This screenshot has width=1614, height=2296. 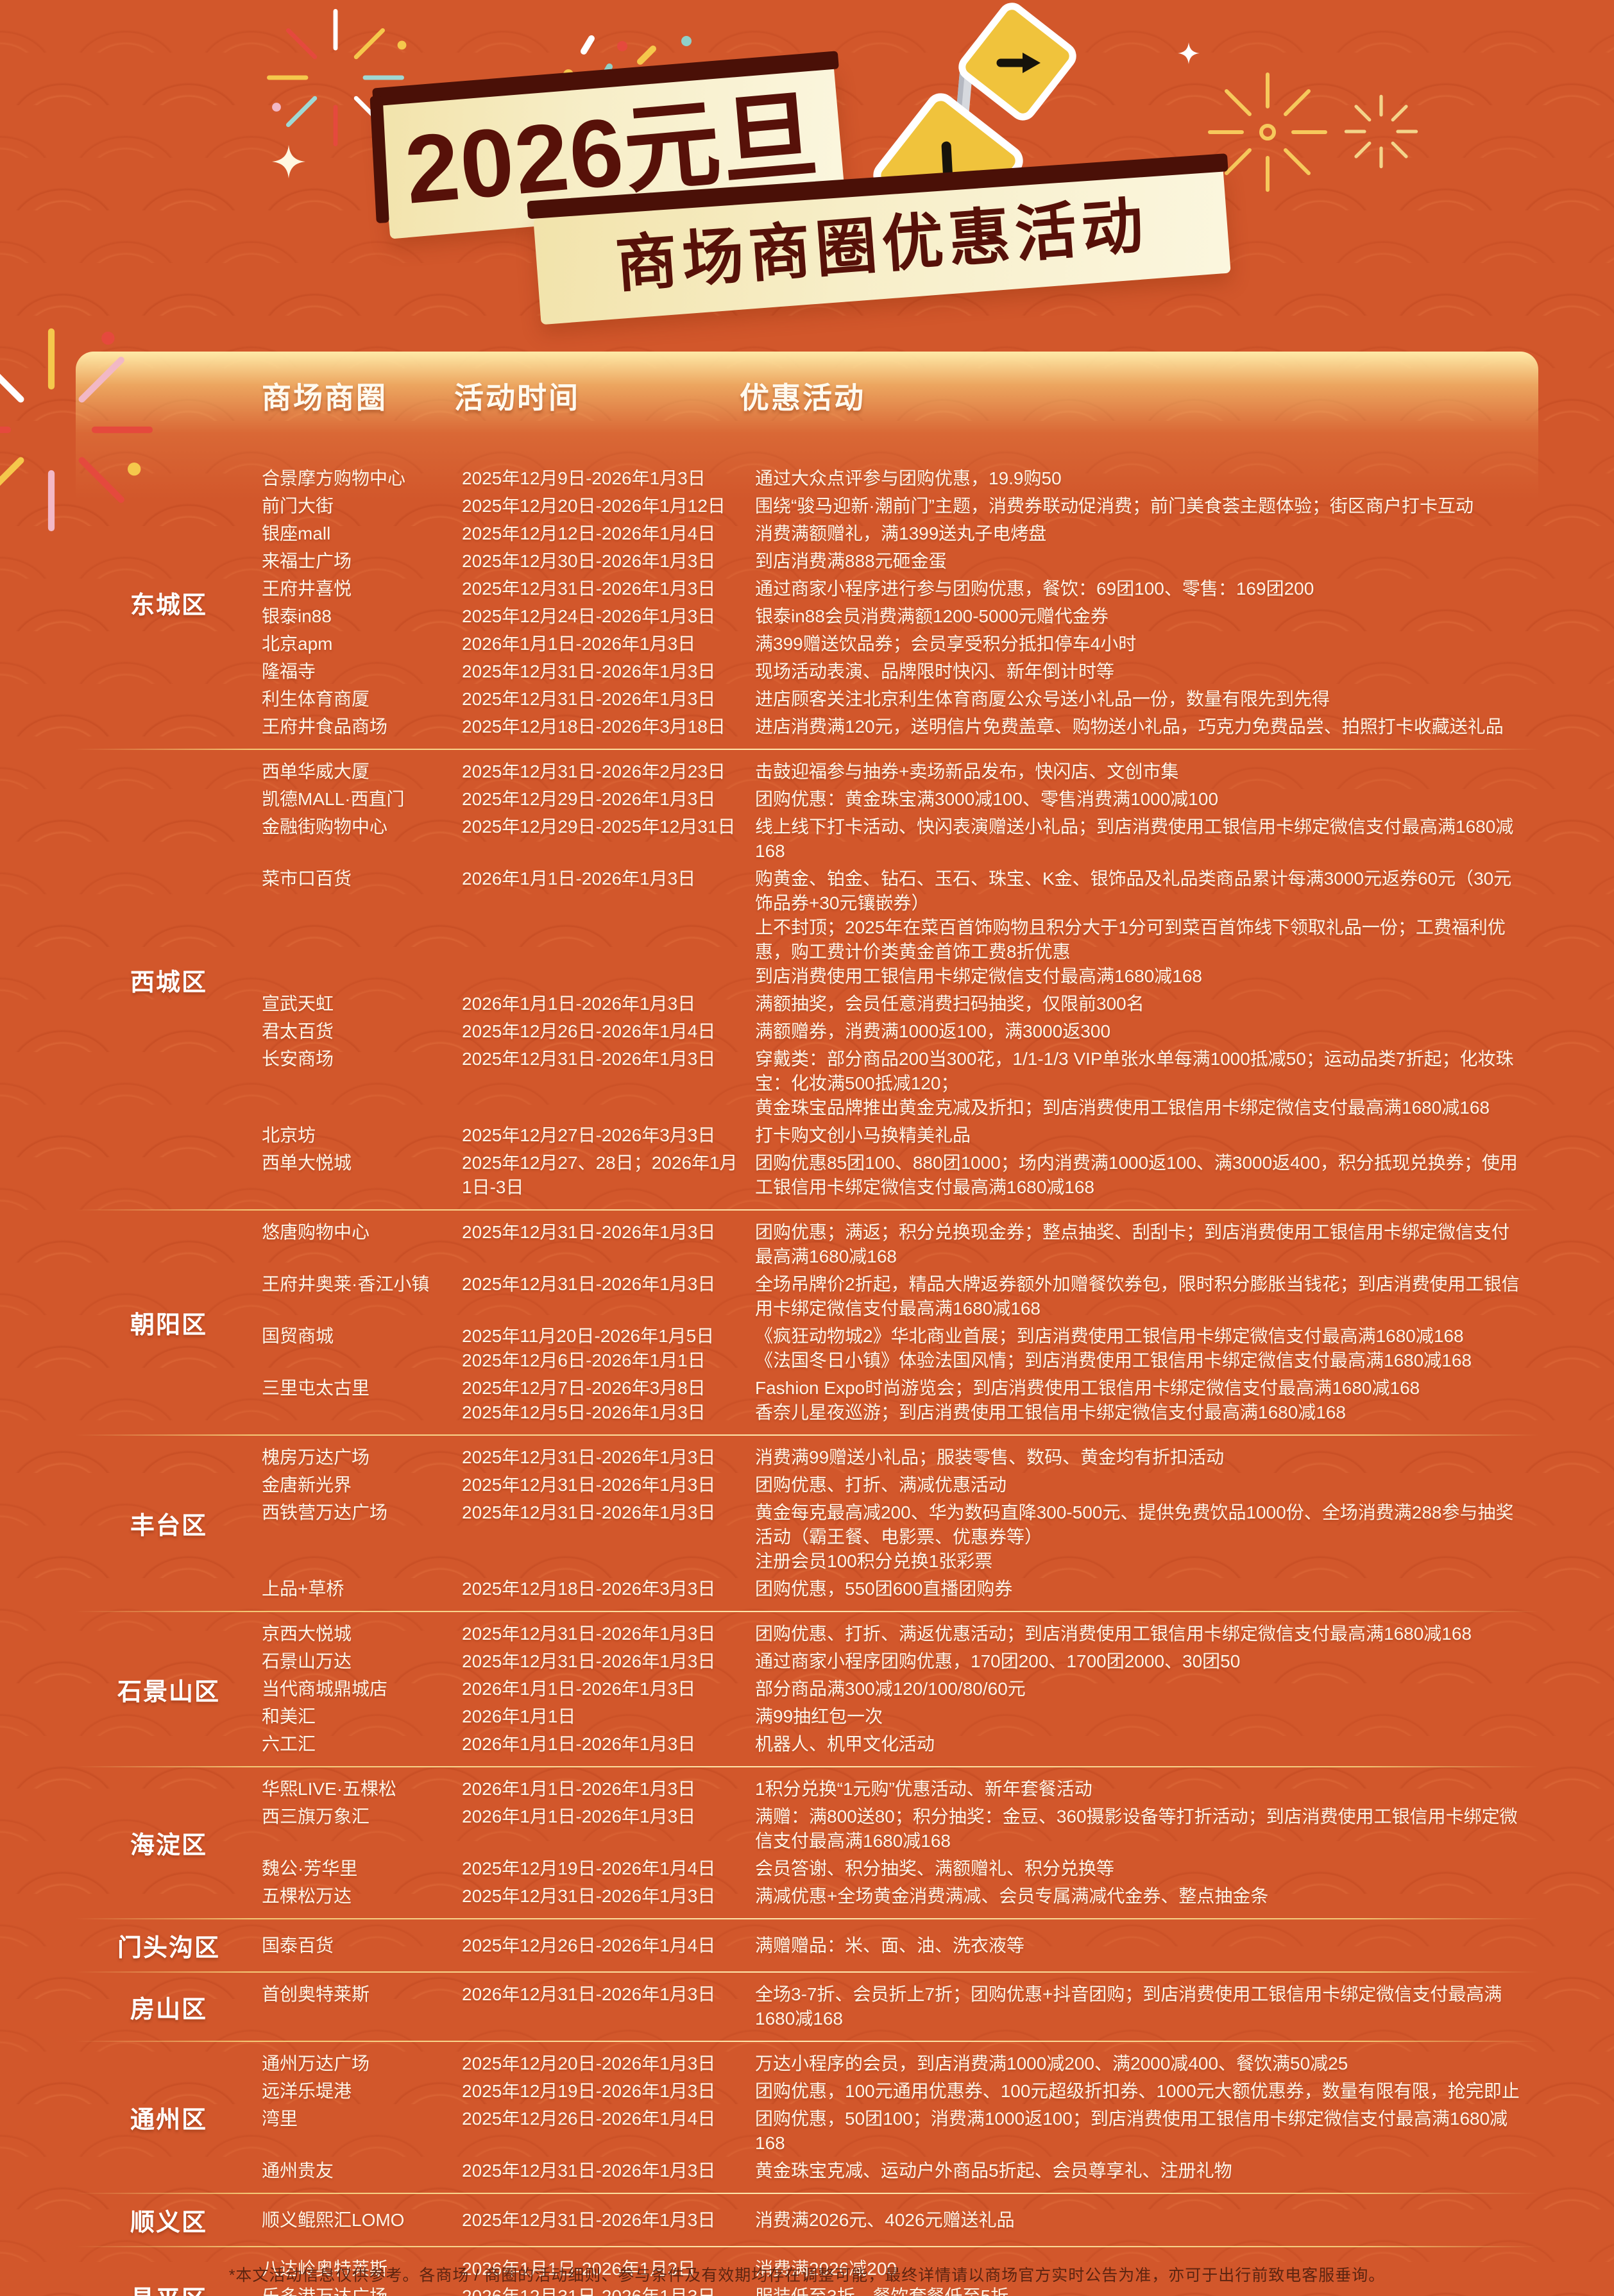 I want to click on offer-description: 黄金珠宝克减、运动户外商品5折起、会员尊享礼、注册礼物, so click(x=993, y=2171).